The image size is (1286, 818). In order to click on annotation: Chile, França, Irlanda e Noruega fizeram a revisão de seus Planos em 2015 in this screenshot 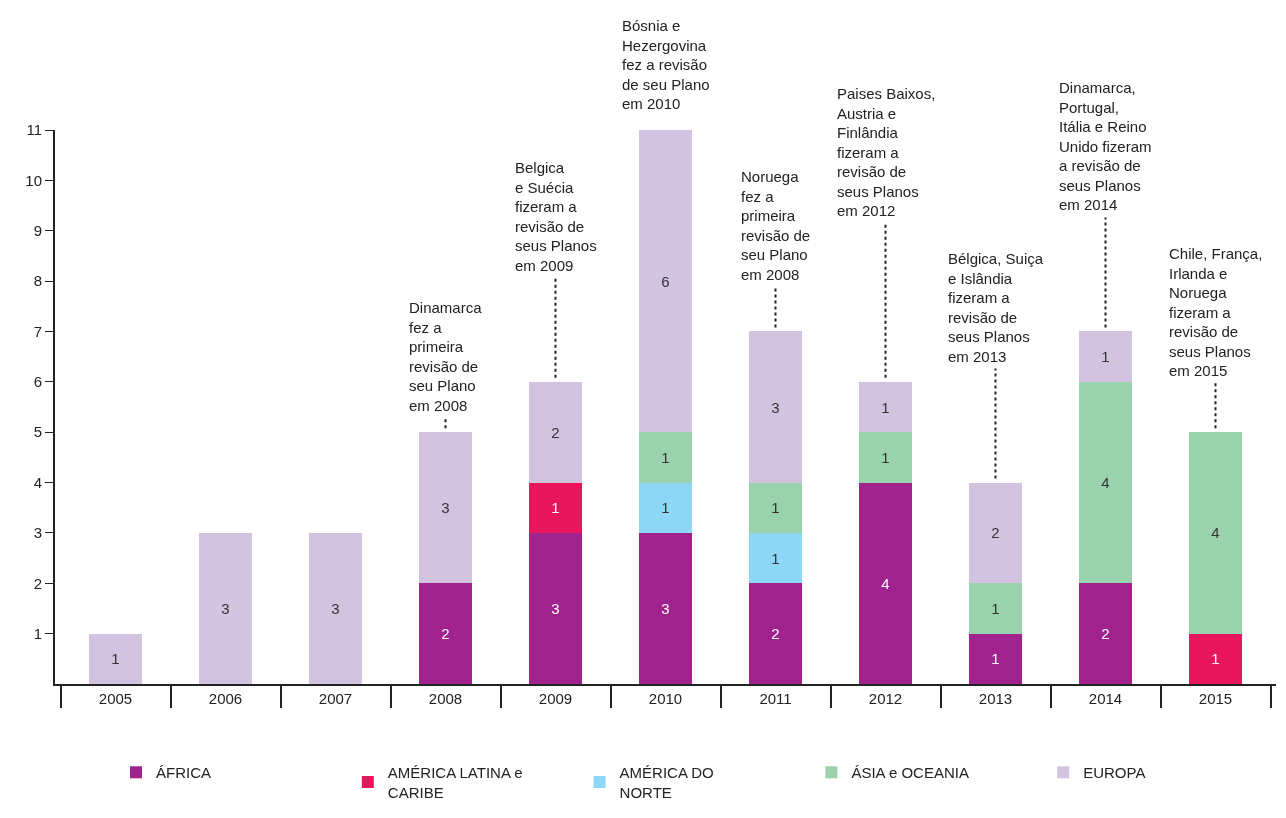, I will do `click(1216, 312)`.